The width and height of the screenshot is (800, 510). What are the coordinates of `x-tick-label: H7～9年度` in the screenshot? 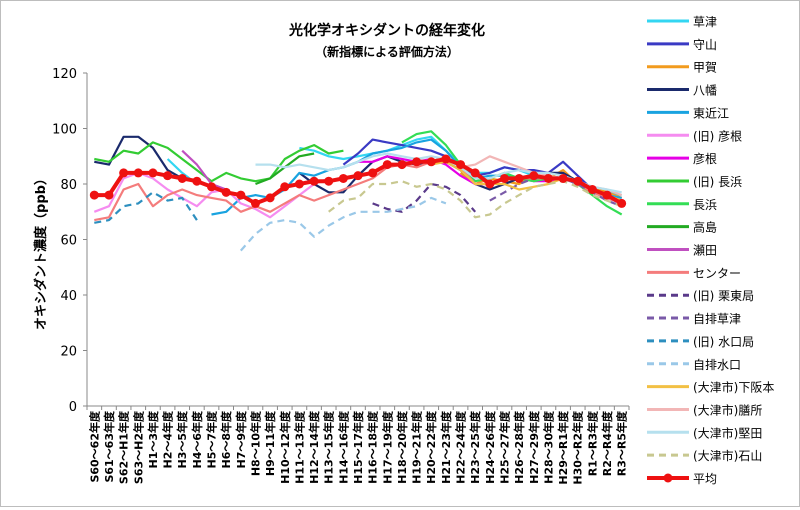 It's located at (241, 439).